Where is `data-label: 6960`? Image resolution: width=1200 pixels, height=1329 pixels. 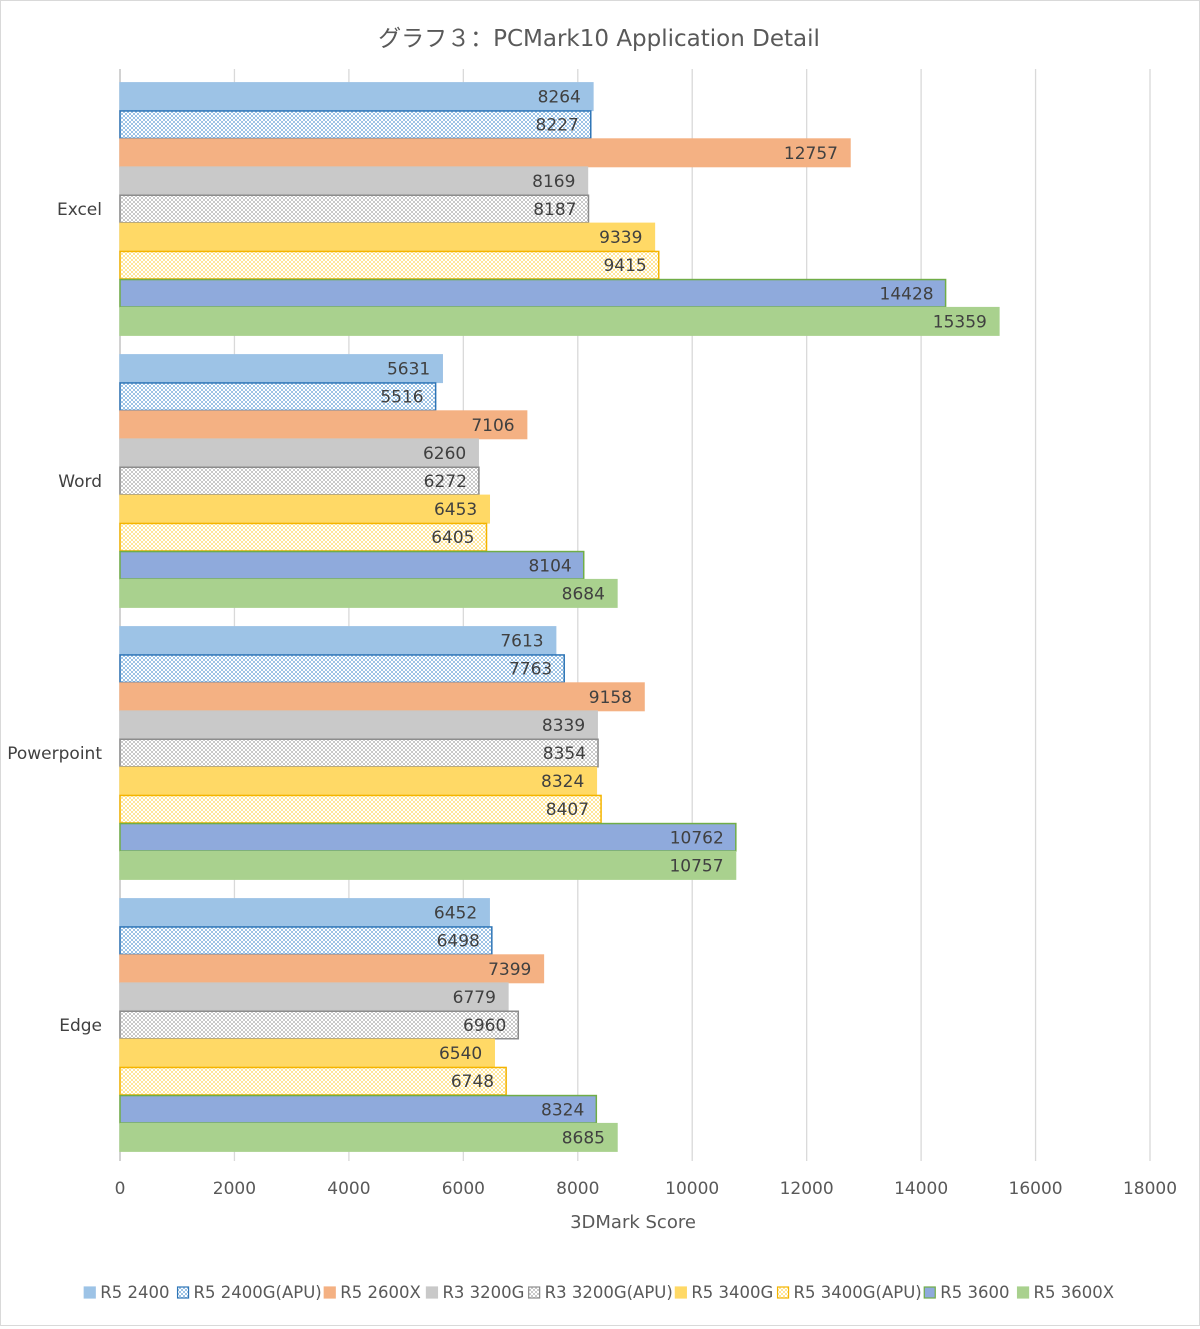 data-label: 6960 is located at coordinates (484, 1026).